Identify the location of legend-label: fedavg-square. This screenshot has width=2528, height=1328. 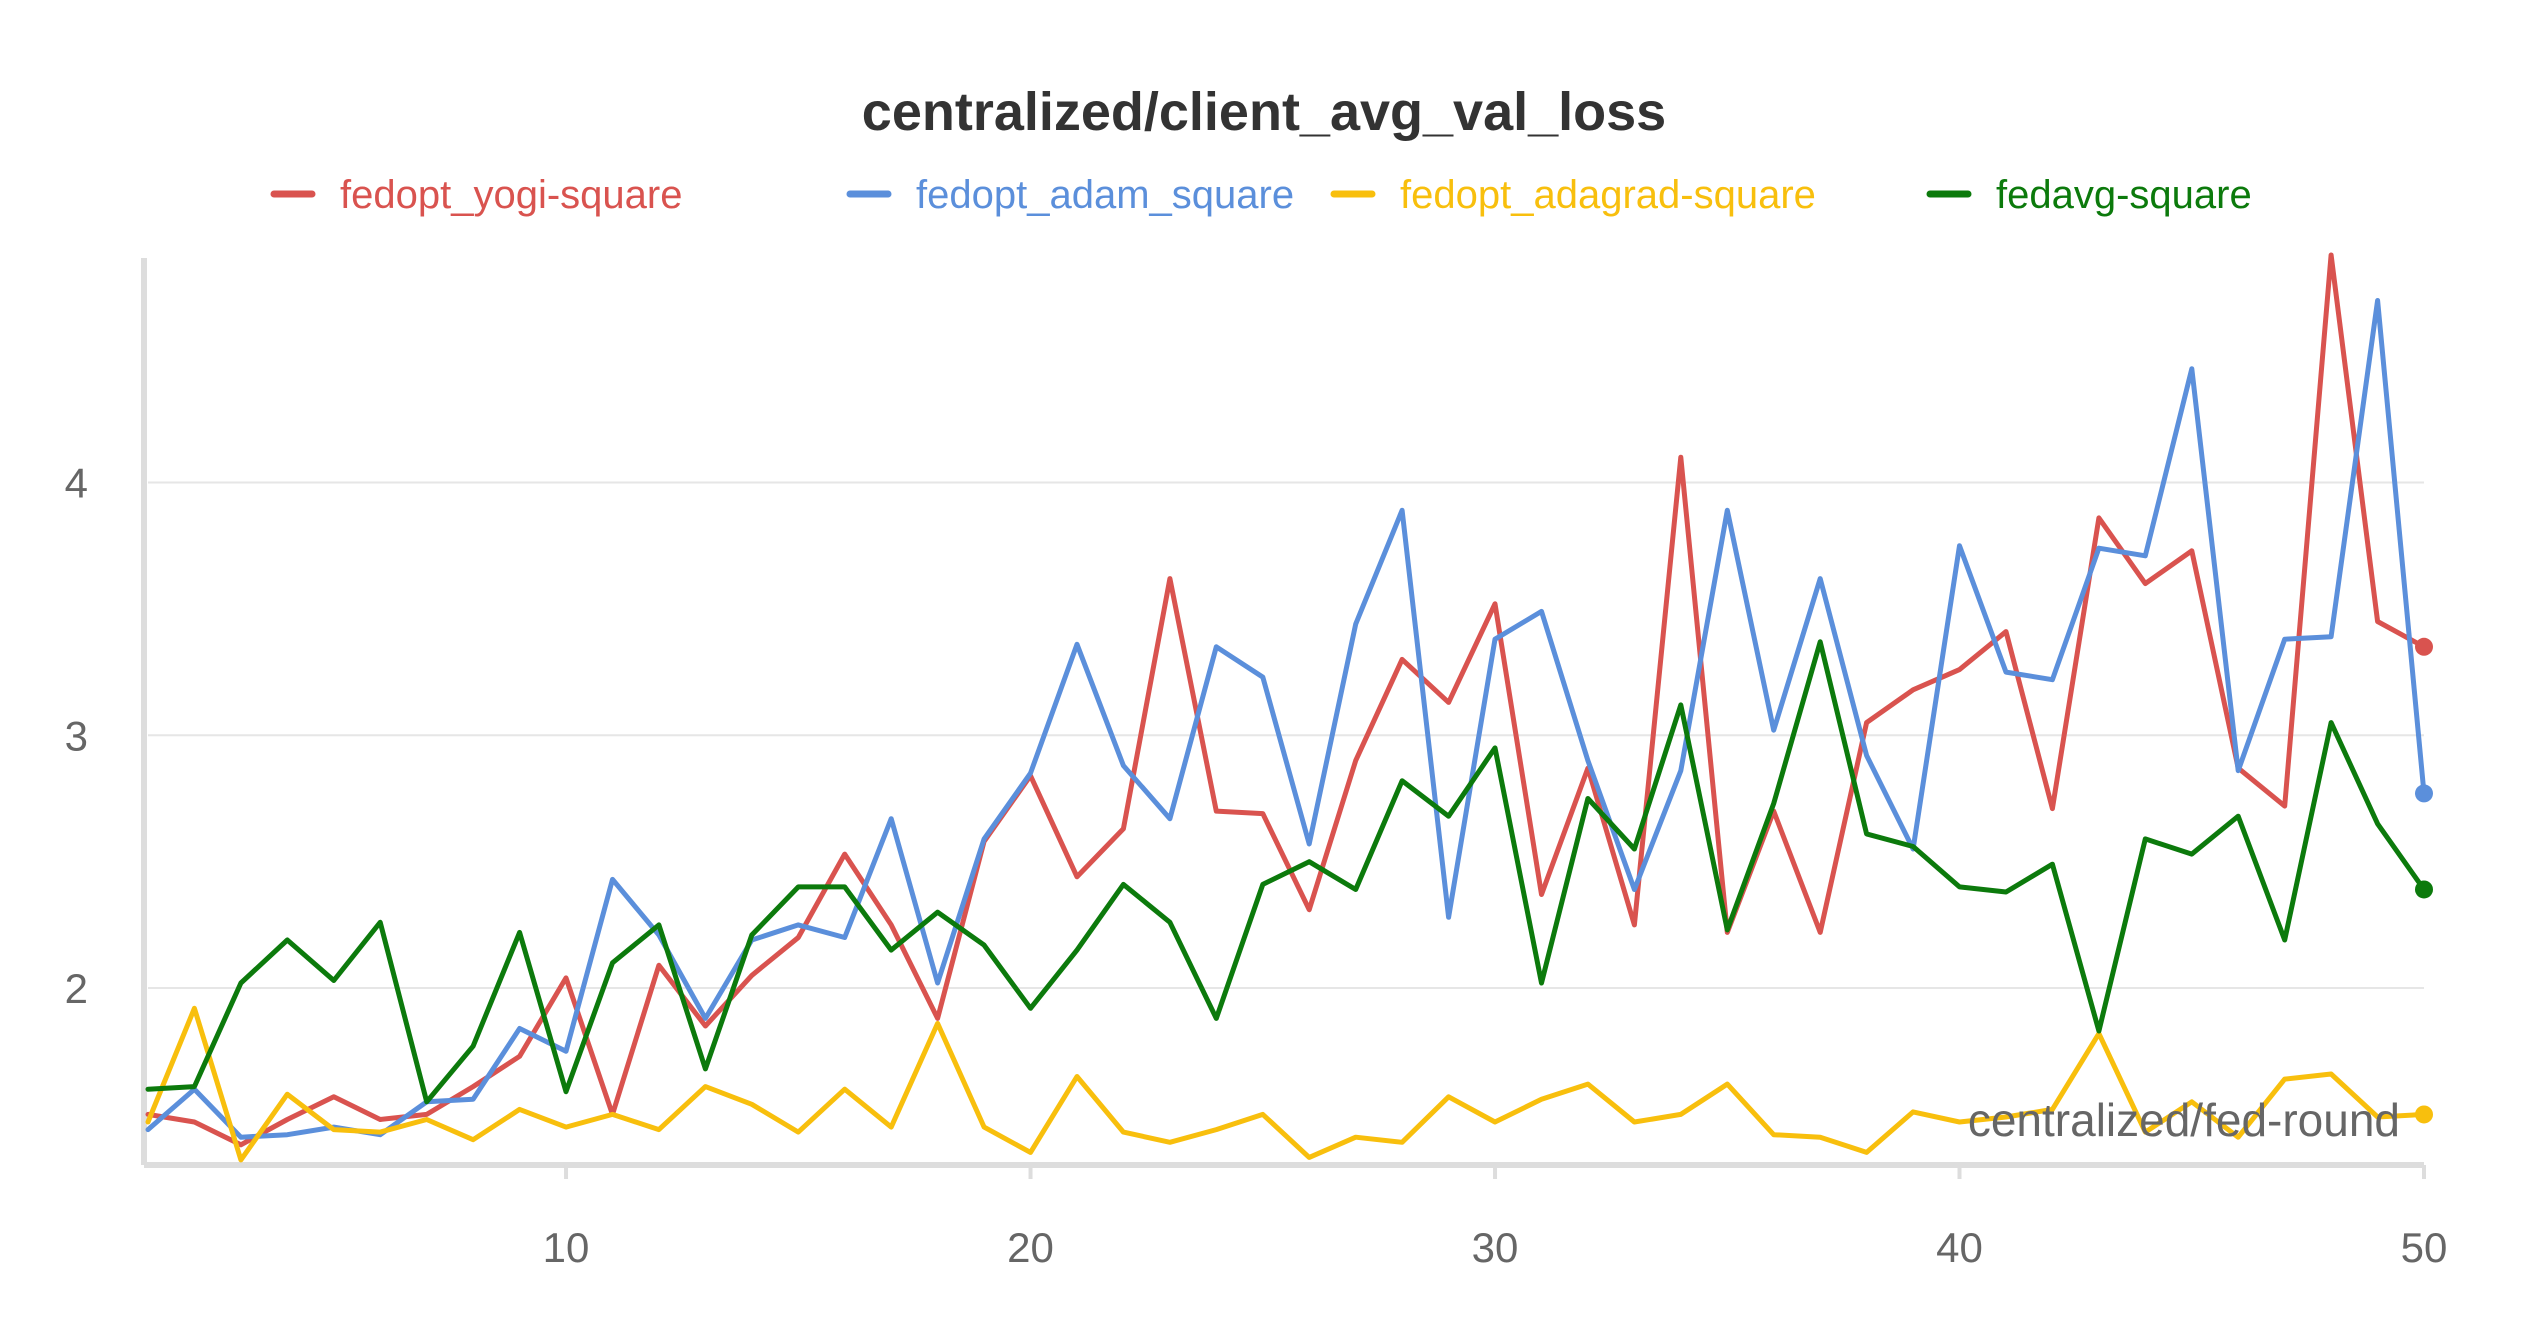
(2124, 195).